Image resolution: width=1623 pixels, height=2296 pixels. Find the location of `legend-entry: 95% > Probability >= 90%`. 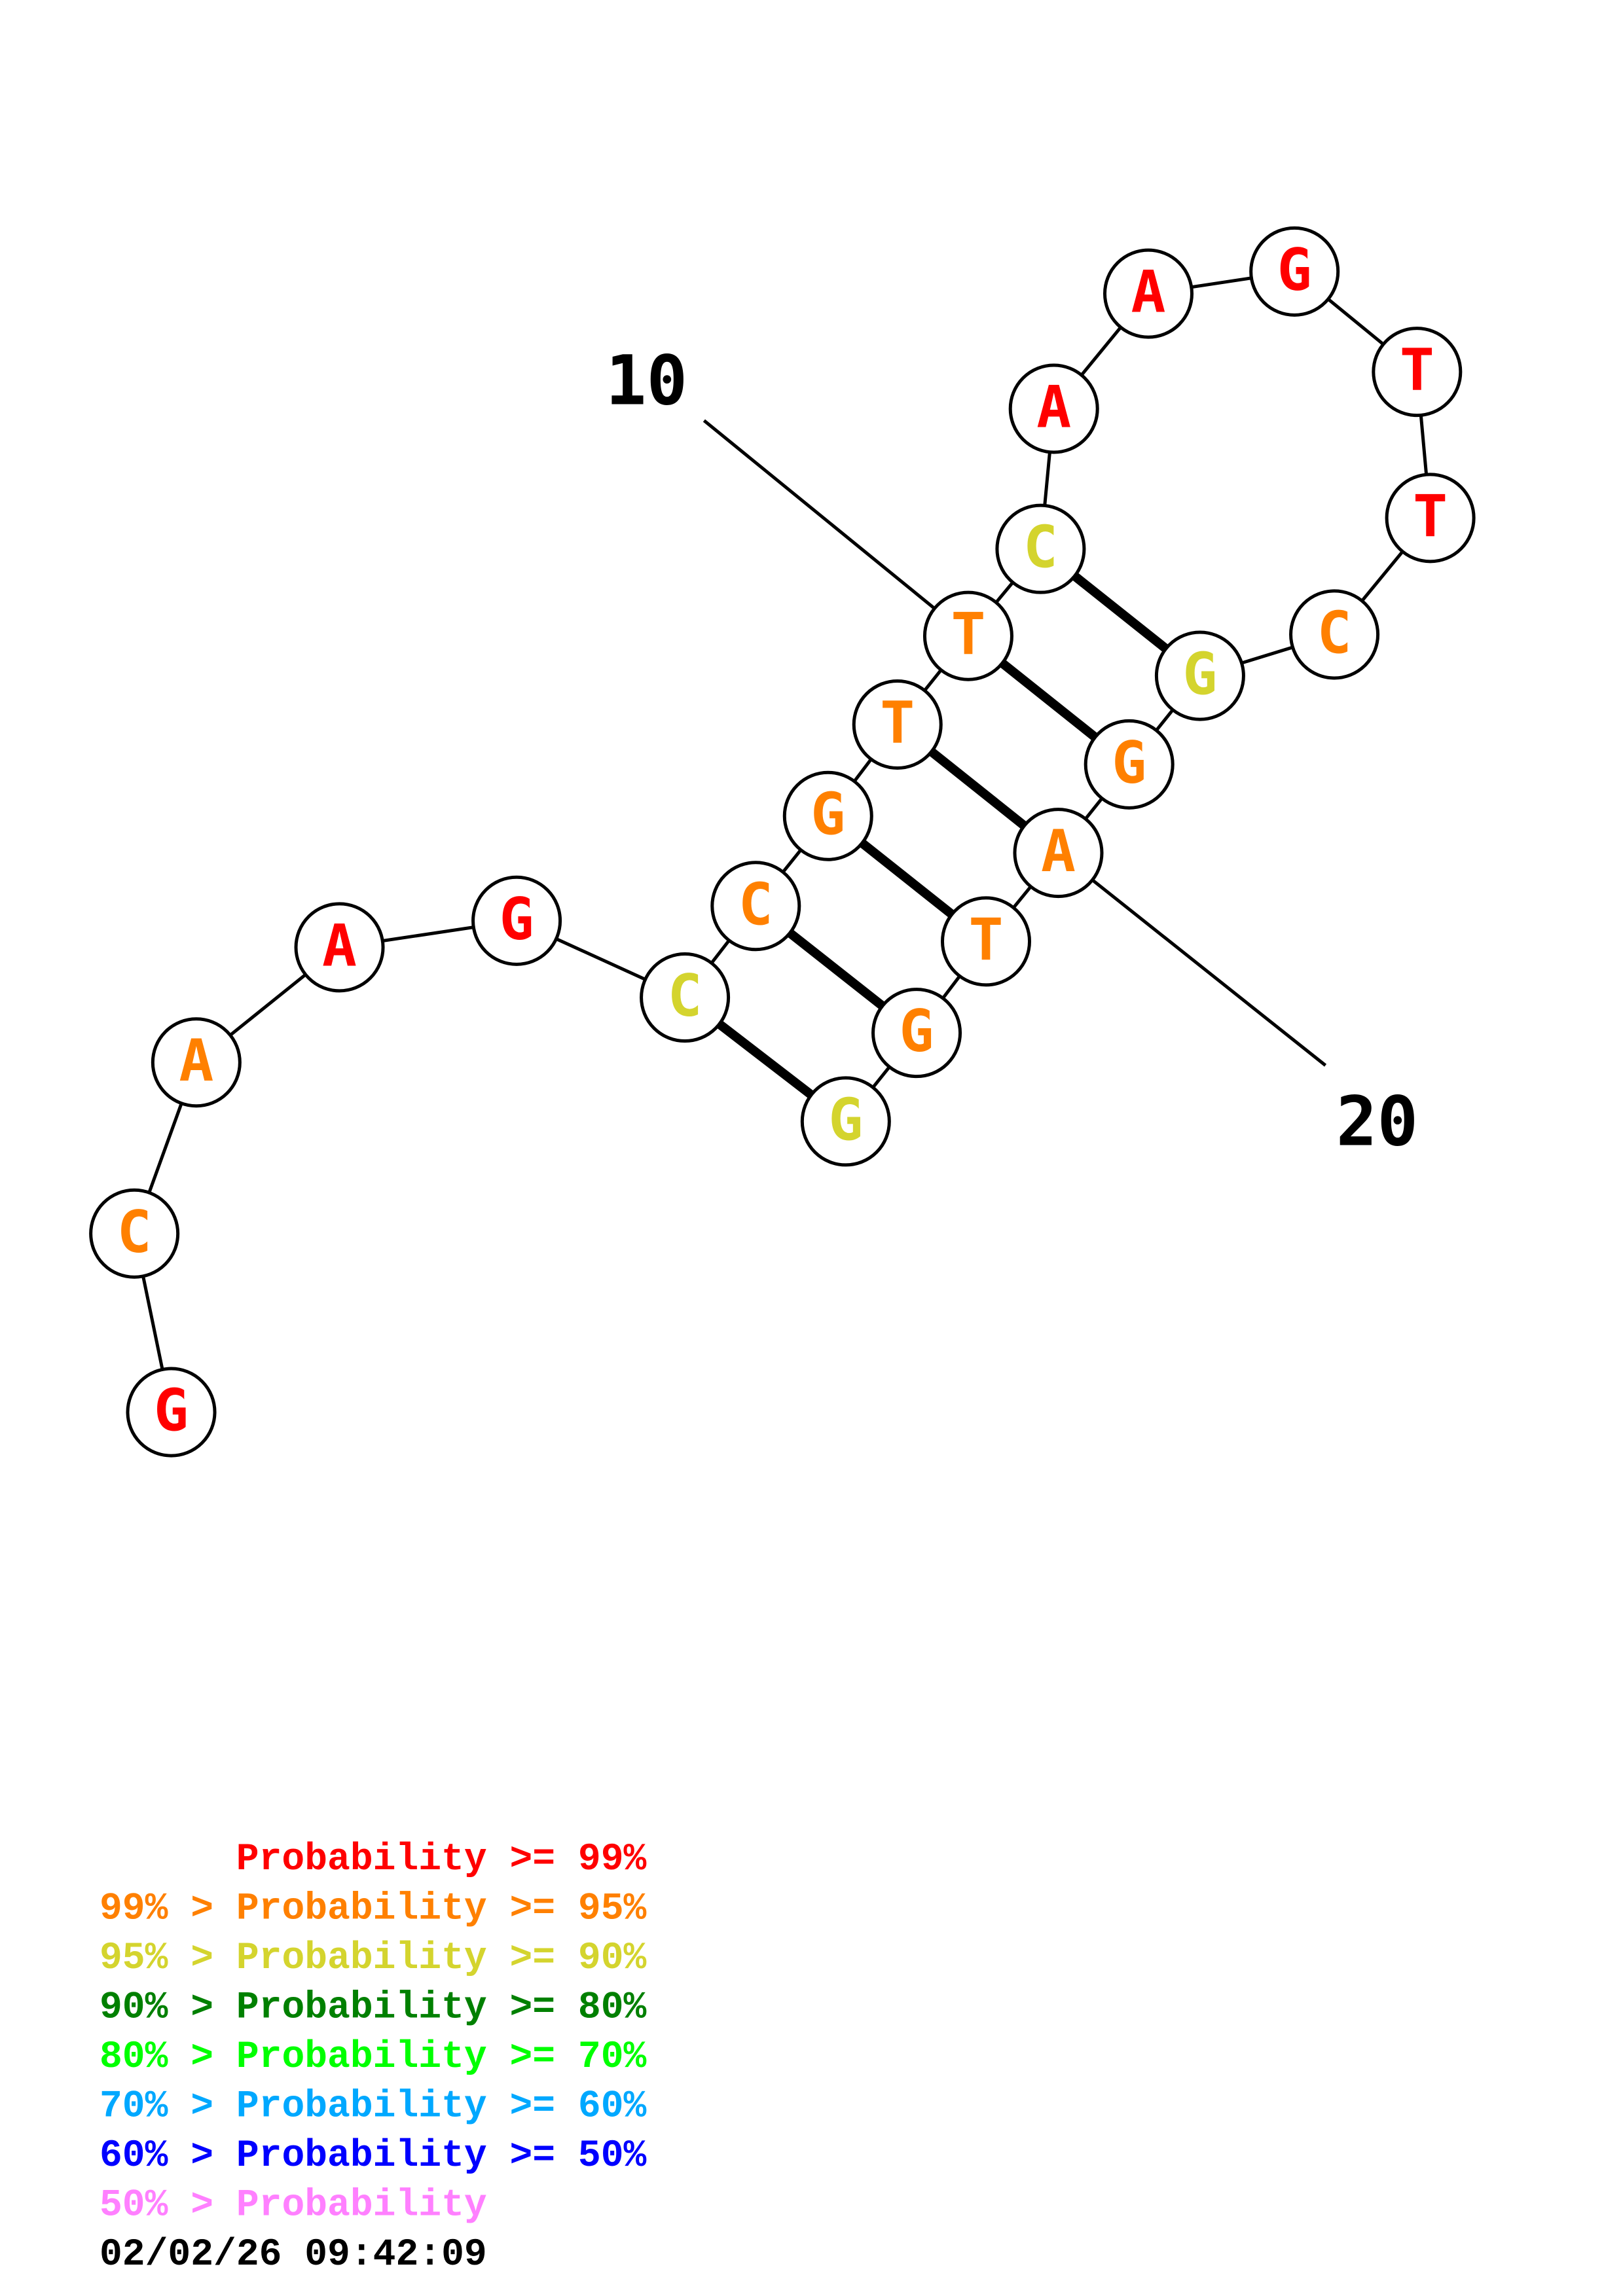

legend-entry: 95% > Probability >= 90% is located at coordinates (373, 1959).